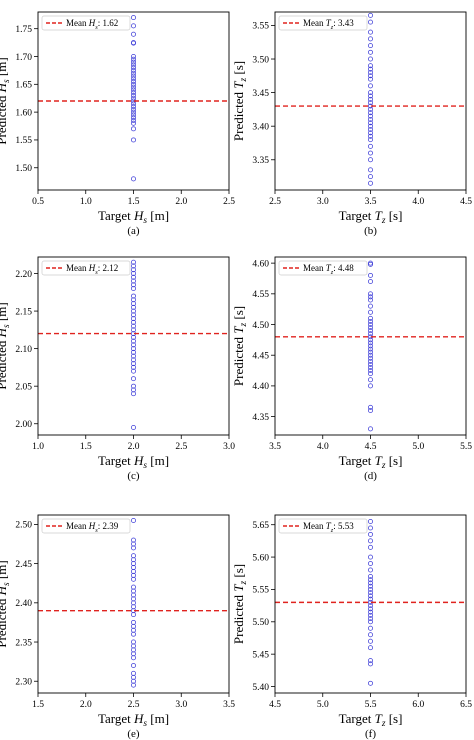 This screenshot has width=474, height=740. I want to click on legend: Mean Tz: 3.43, so click(323, 23).